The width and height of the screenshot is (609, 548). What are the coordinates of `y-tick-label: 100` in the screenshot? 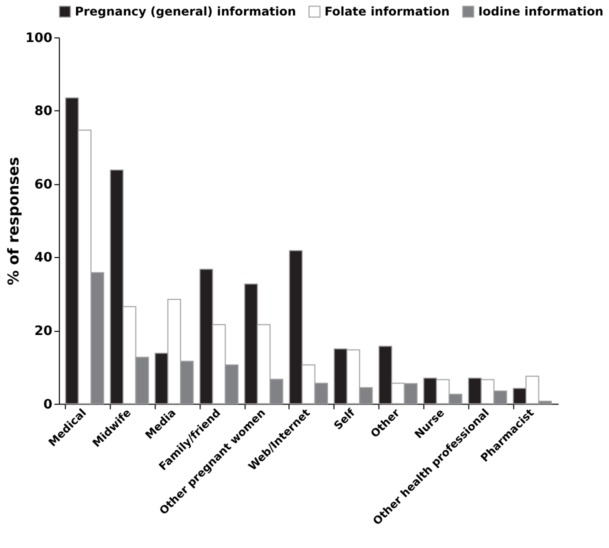 It's located at (38, 38).